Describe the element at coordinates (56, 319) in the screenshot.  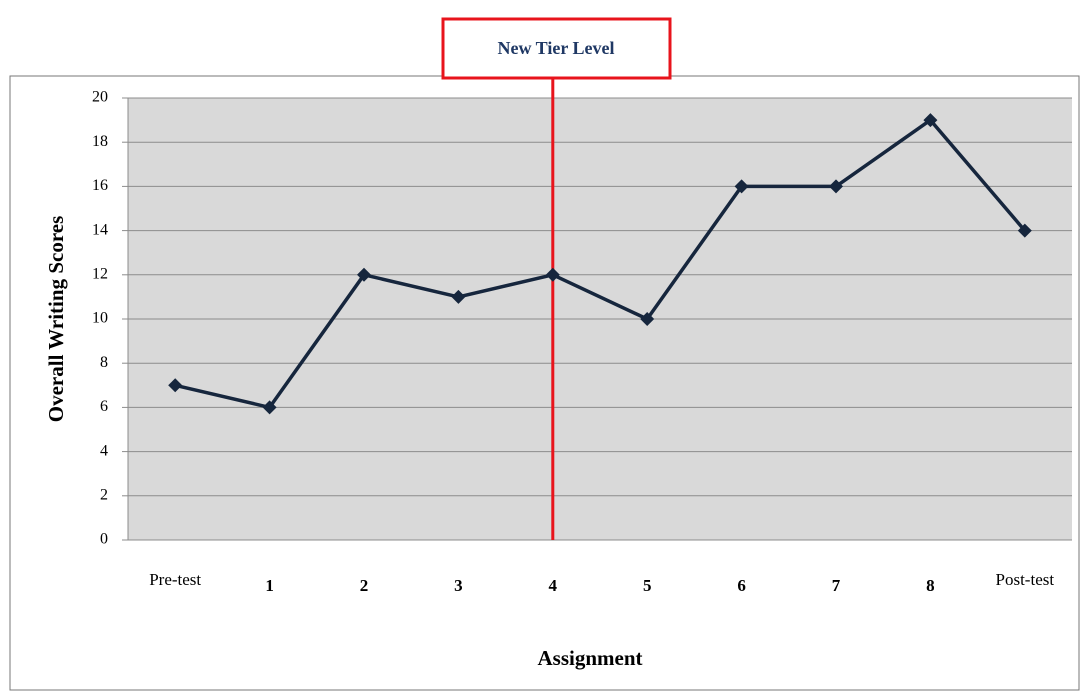
I see `y-axis-label: Overall Writing Scores` at that location.